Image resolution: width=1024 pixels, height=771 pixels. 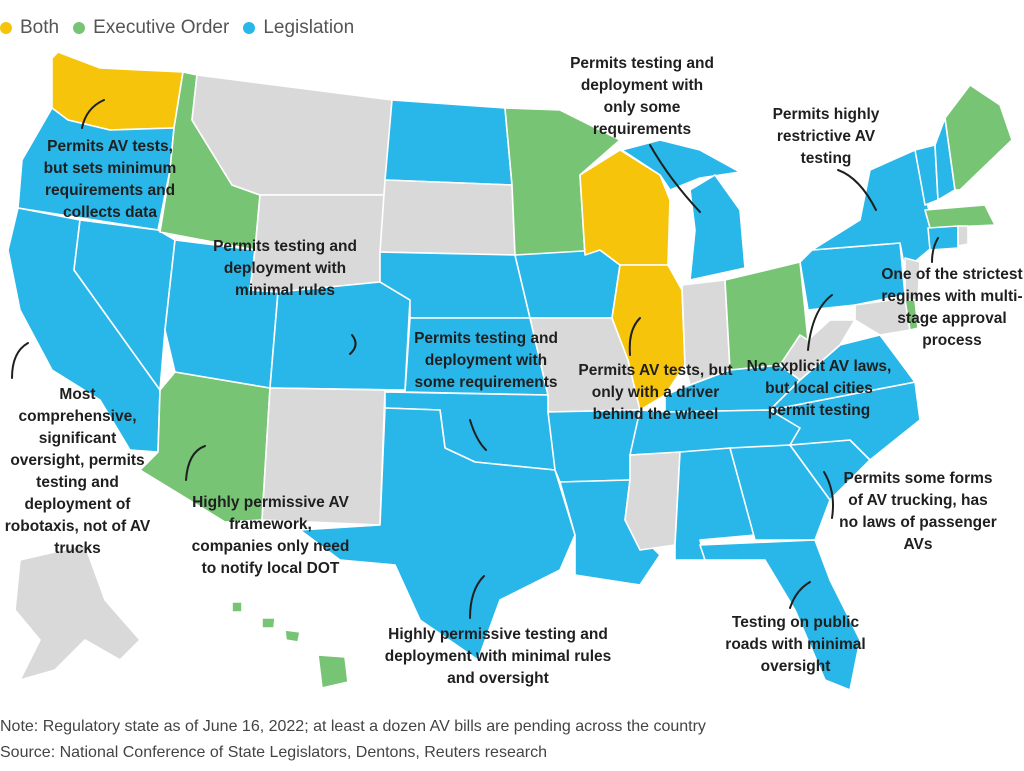 I want to click on legend-dot-executive-order, so click(x=79, y=28).